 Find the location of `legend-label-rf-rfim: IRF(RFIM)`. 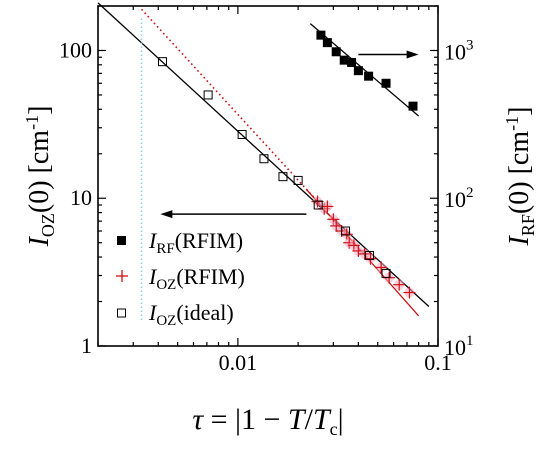

legend-label-rf-rfim: IRF(RFIM) is located at coordinates (195, 242).